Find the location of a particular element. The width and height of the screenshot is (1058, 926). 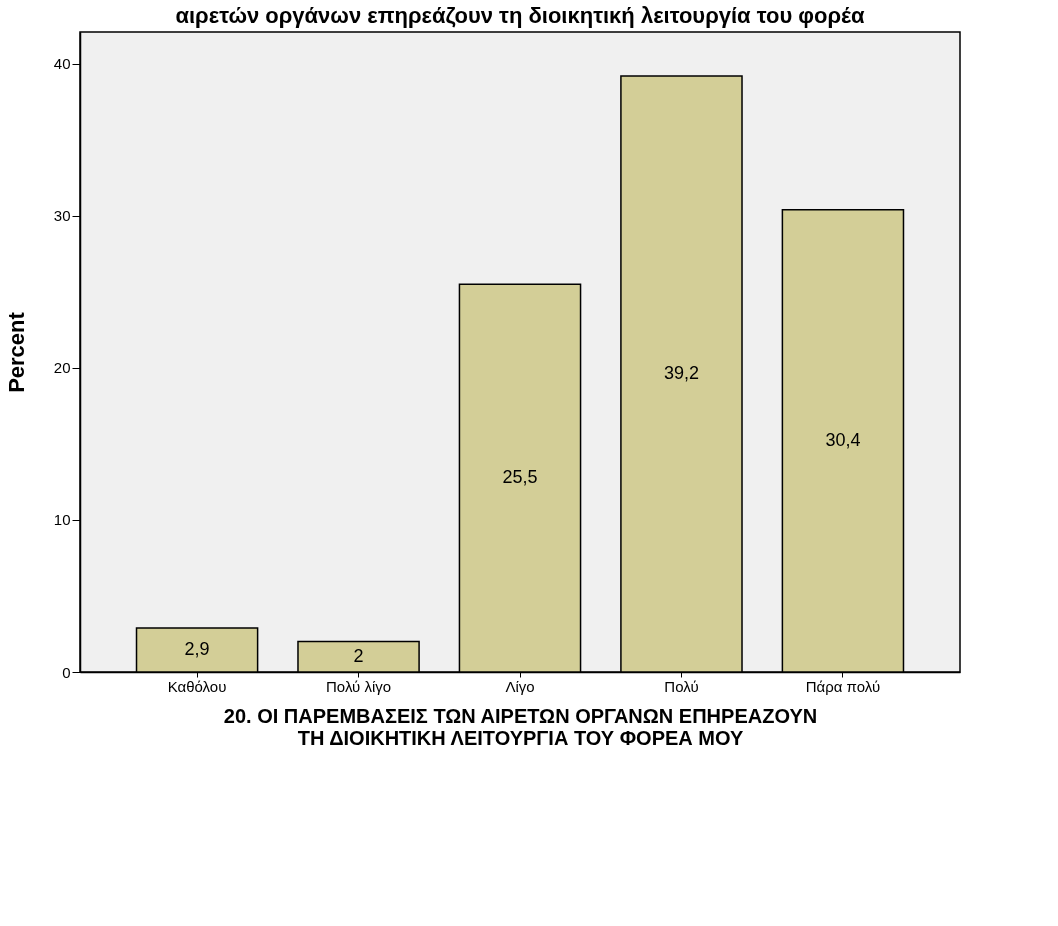

data-label: 25,5 is located at coordinates (520, 477).